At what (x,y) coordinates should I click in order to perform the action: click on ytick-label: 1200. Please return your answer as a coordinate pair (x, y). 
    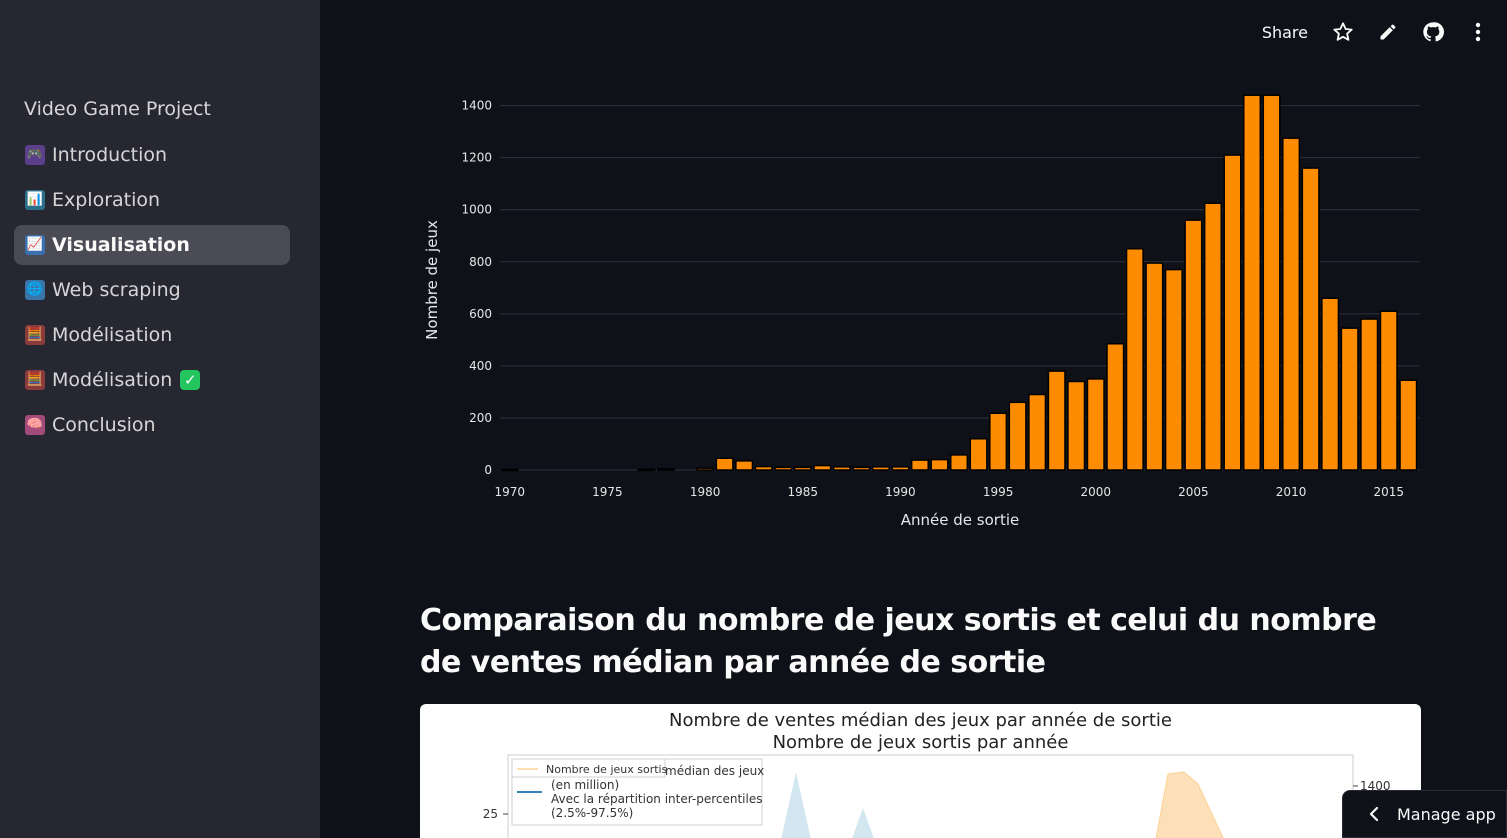
    Looking at the image, I should click on (476, 158).